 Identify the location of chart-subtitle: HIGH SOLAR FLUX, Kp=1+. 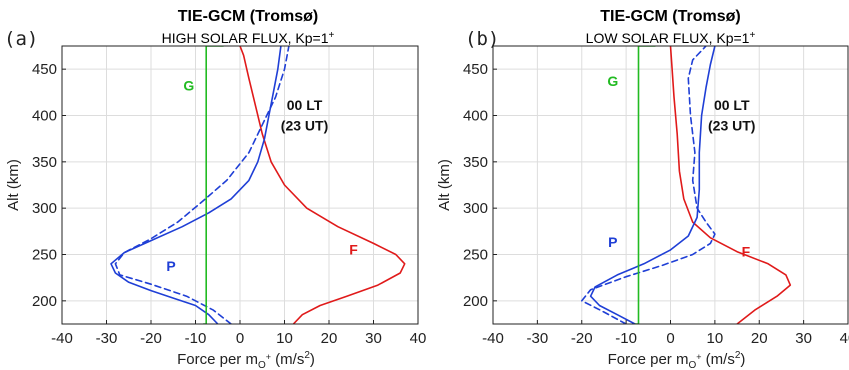
(248, 38).